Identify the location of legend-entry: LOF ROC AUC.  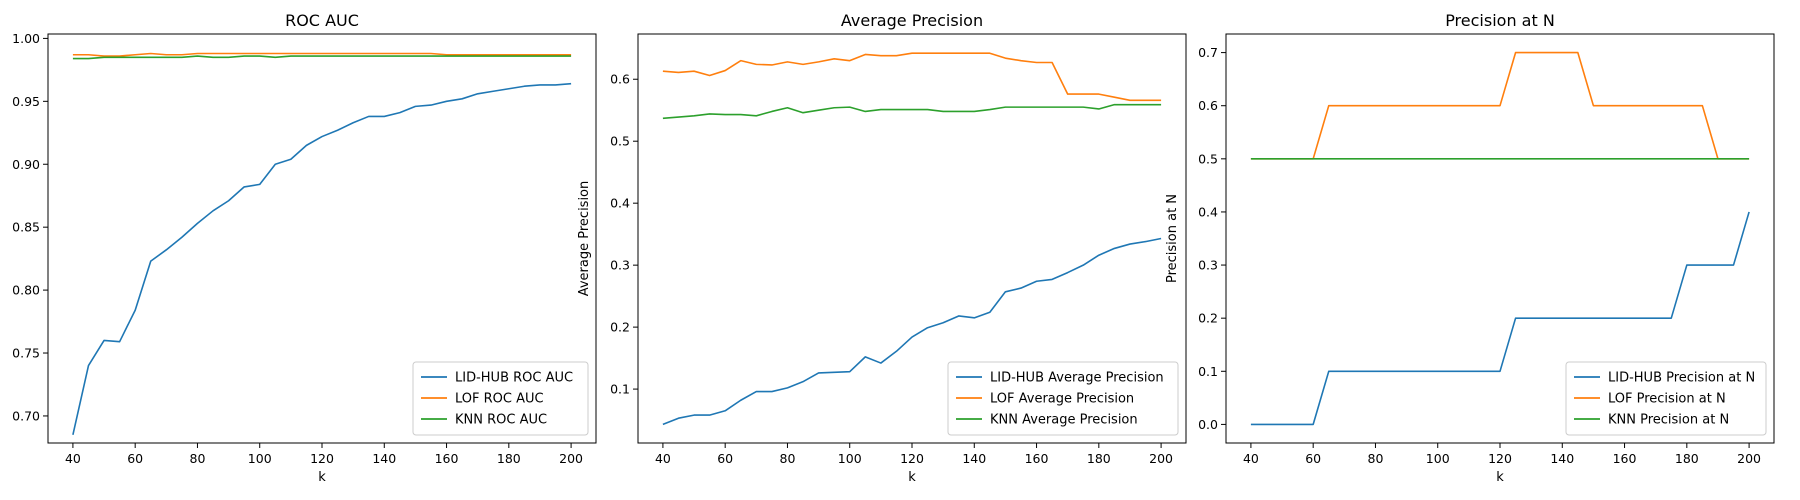
(499, 399).